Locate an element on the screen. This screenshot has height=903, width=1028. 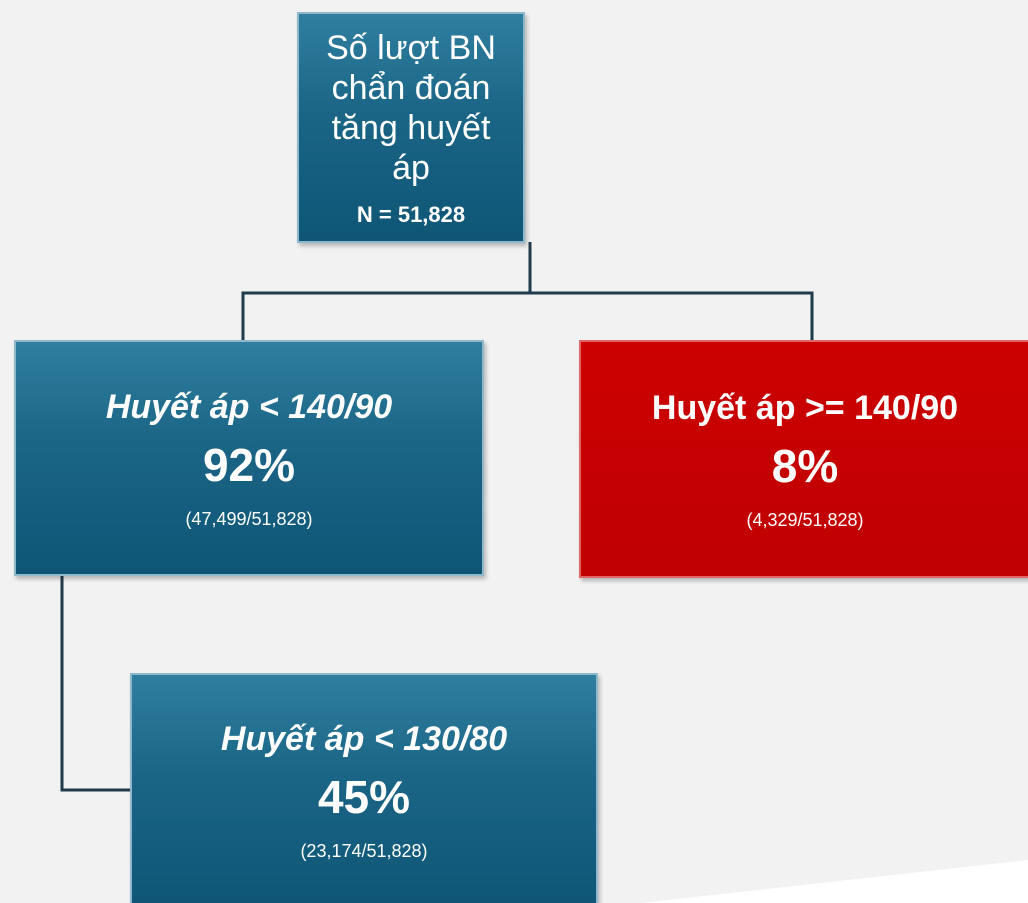
node-detail: (23,174/51,828) is located at coordinates (364, 851).